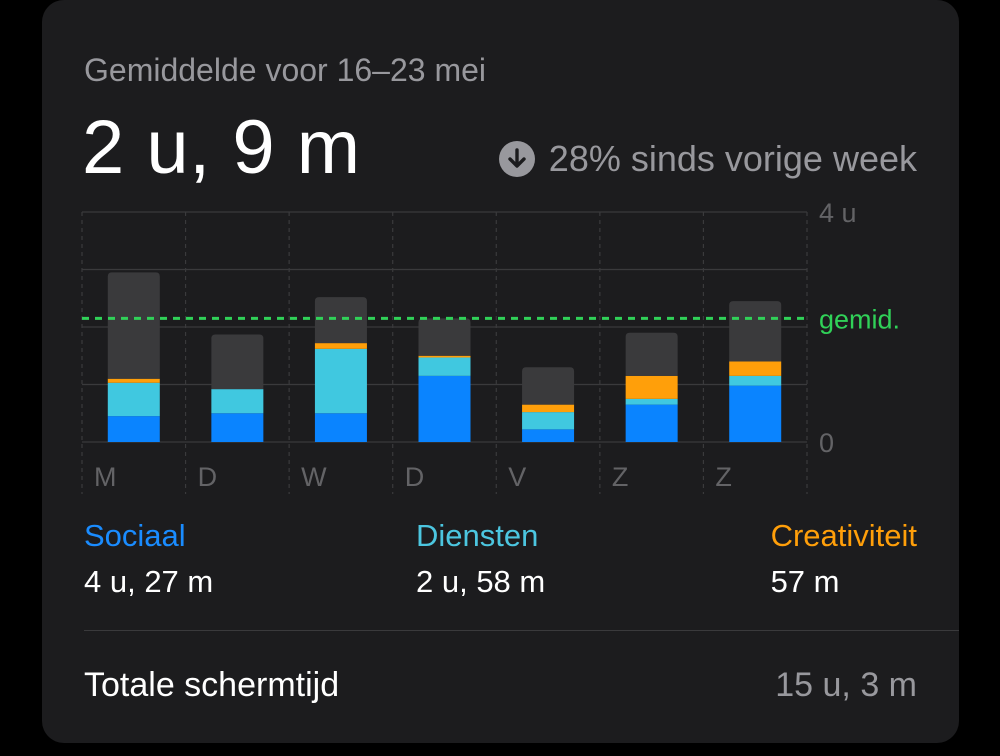 The height and width of the screenshot is (756, 1000). Describe the element at coordinates (314, 477) in the screenshot. I see `day-label: W` at that location.